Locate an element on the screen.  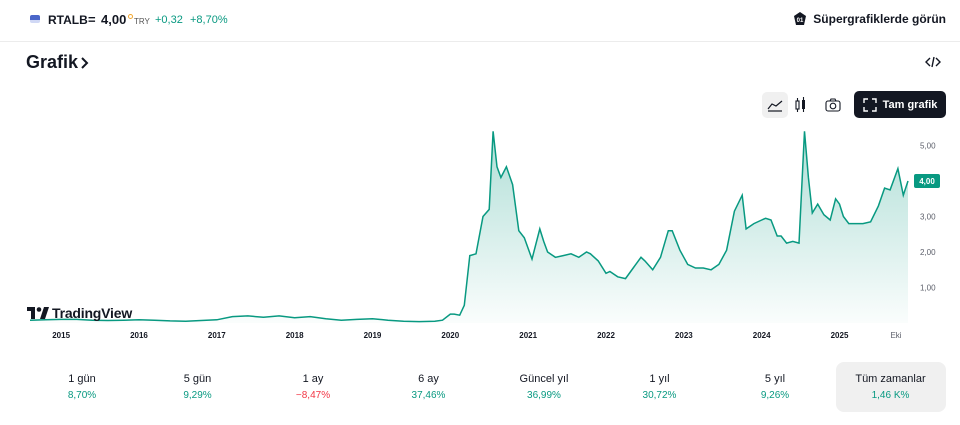
period-button: 1 ay −8,47% is located at coordinates (313, 387).